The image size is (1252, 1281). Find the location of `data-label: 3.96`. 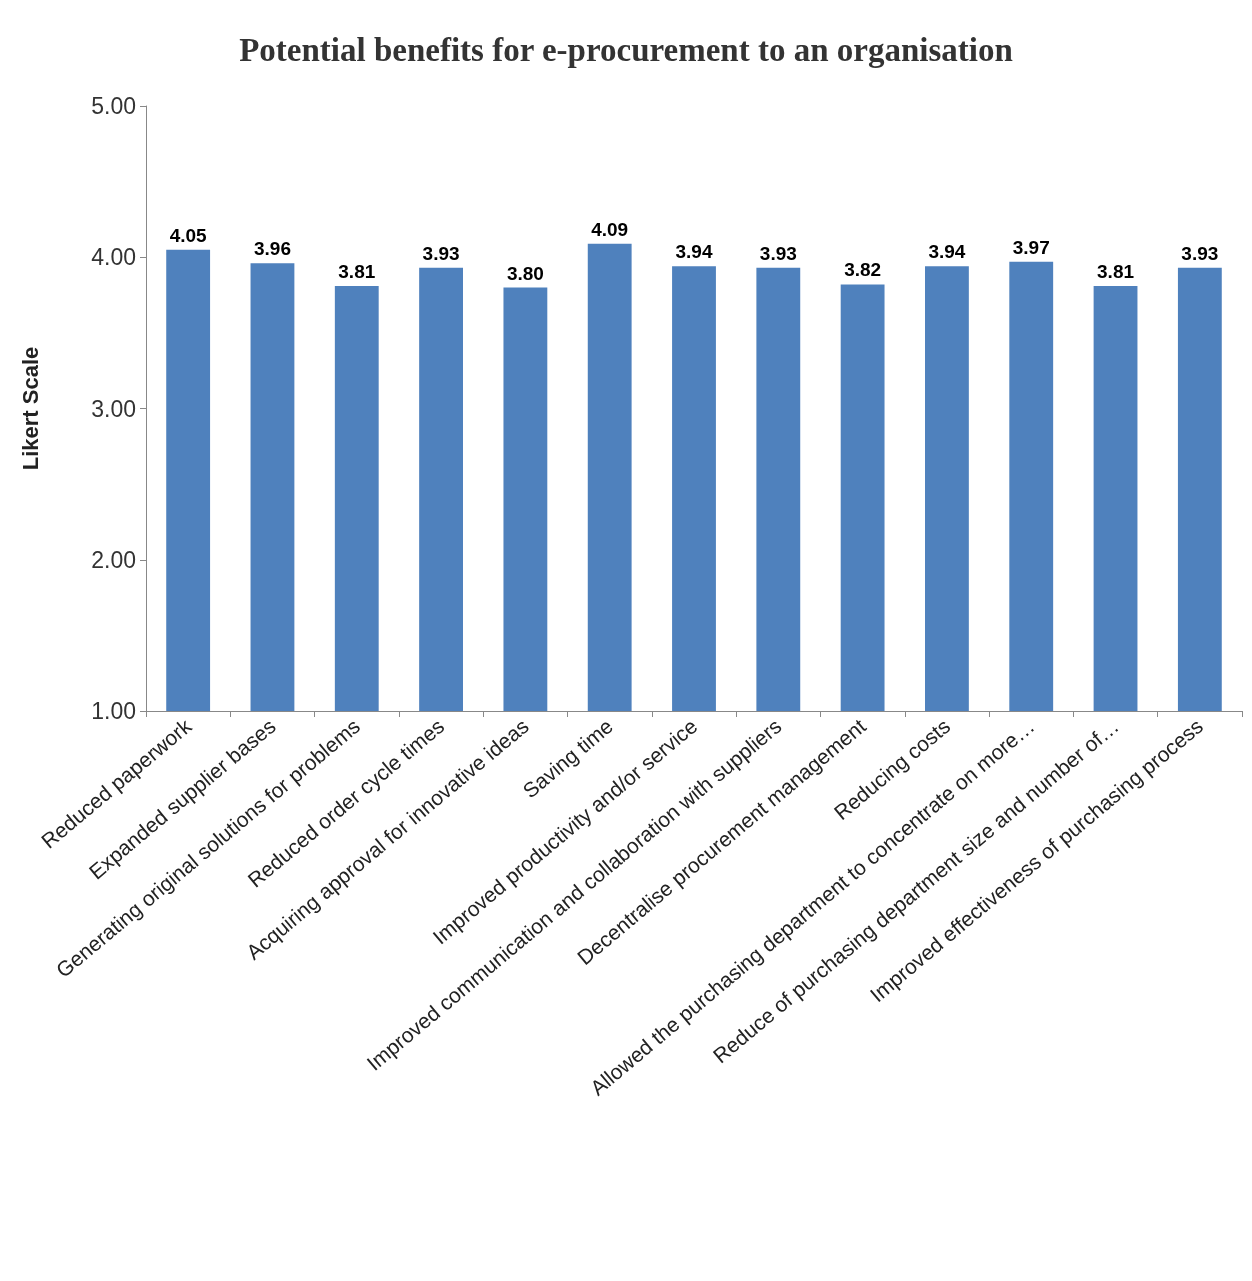

data-label: 3.96 is located at coordinates (272, 249).